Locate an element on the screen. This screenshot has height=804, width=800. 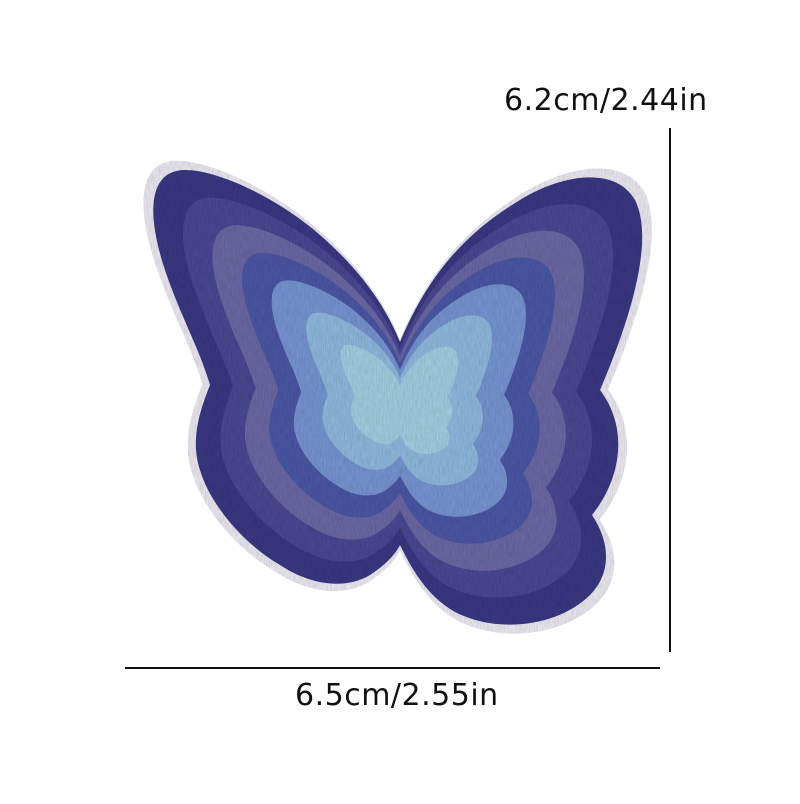
height-dimension-label: 6.2cm/2.44in is located at coordinates (606, 100).